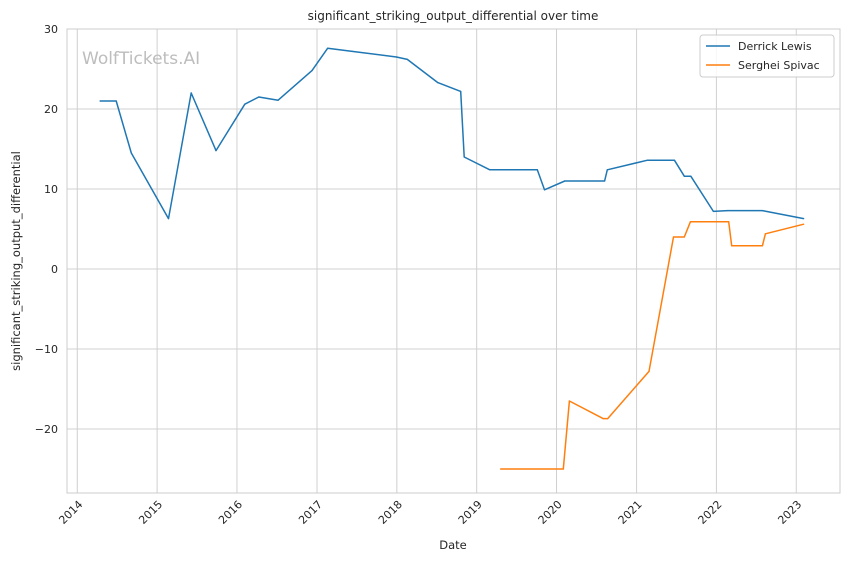 The height and width of the screenshot is (561, 850). What do you see at coordinates (230, 512) in the screenshot?
I see `x-tick-label: 2016` at bounding box center [230, 512].